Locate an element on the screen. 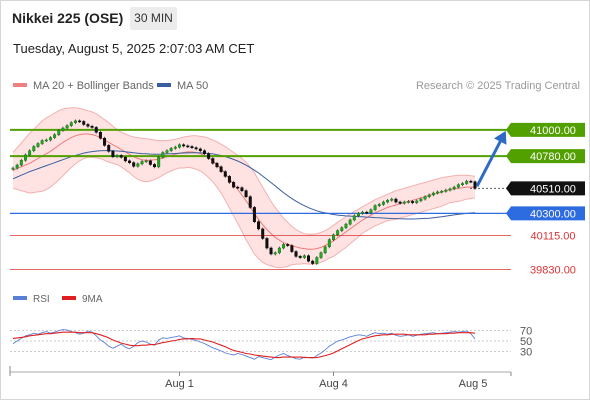 This screenshot has height=400, width=590. legend-label-bollinger: MA 20 + Bollinger Bands is located at coordinates (93, 86).